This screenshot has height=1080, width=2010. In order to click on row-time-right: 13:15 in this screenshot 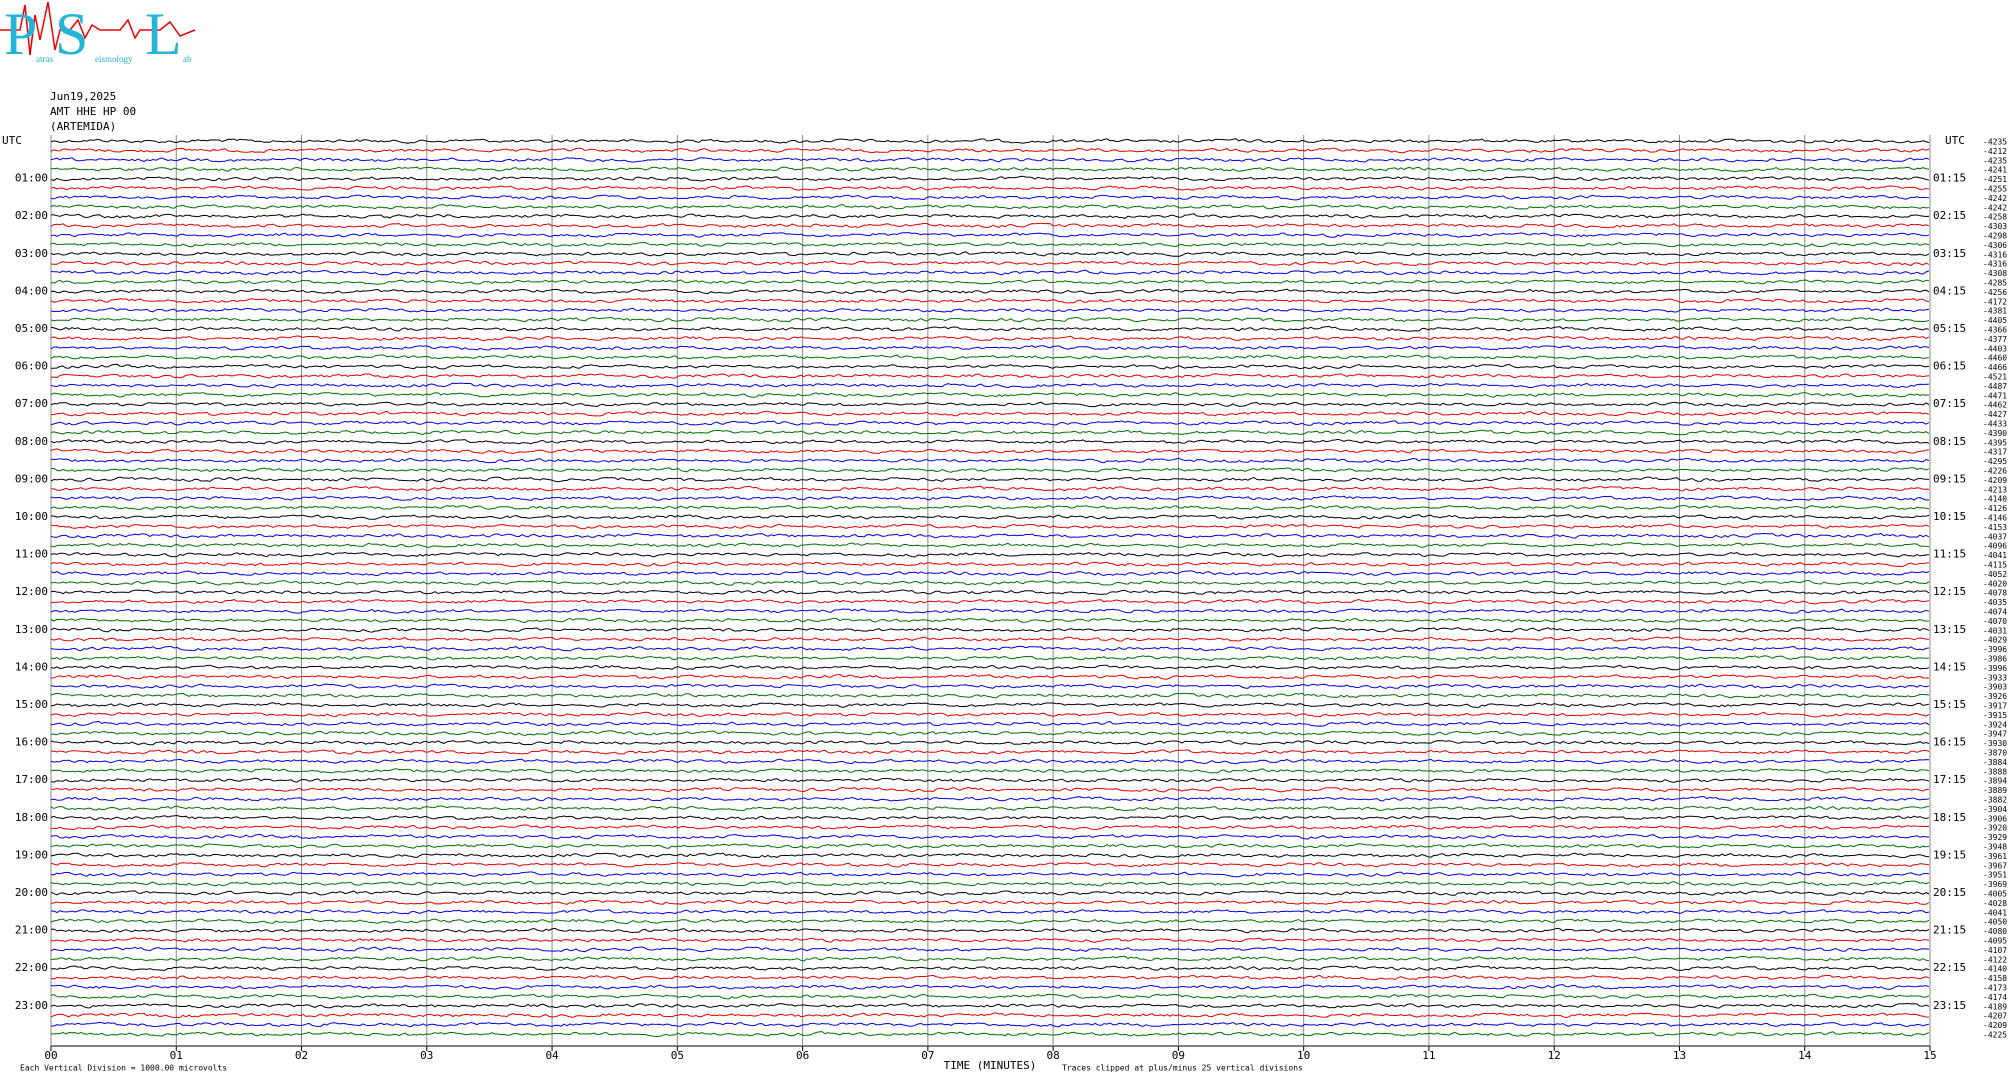, I will do `click(1949, 629)`.